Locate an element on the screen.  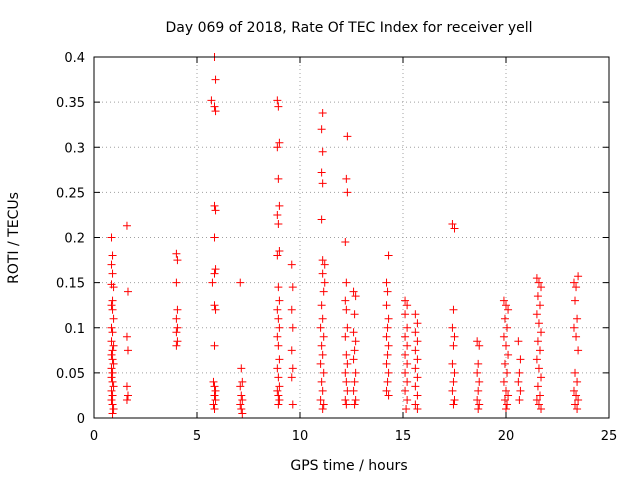
y-tick-label: 0 is located at coordinates (81, 419).